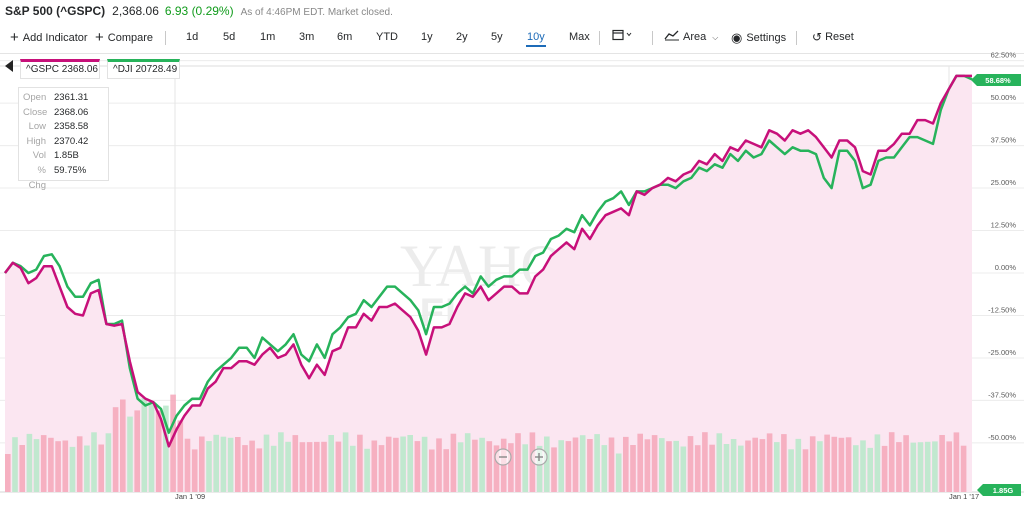 The height and width of the screenshot is (519, 1024). I want to click on ohlc-row-open: Open 2361.31, so click(63, 98).